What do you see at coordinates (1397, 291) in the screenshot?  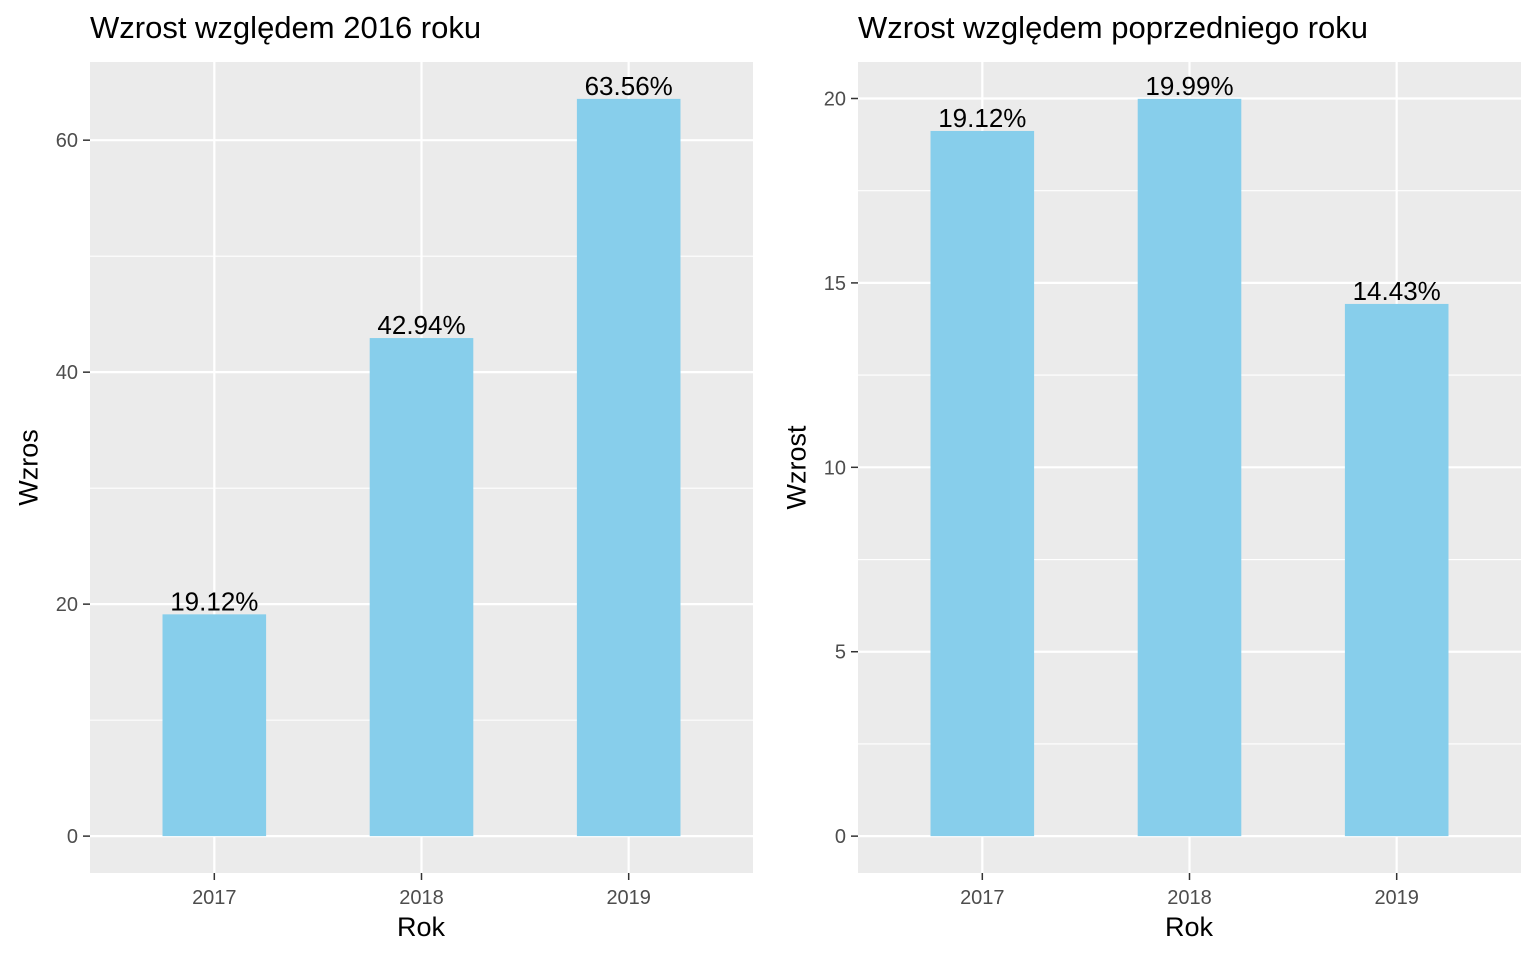 I see `data-label: 14.43%` at bounding box center [1397, 291].